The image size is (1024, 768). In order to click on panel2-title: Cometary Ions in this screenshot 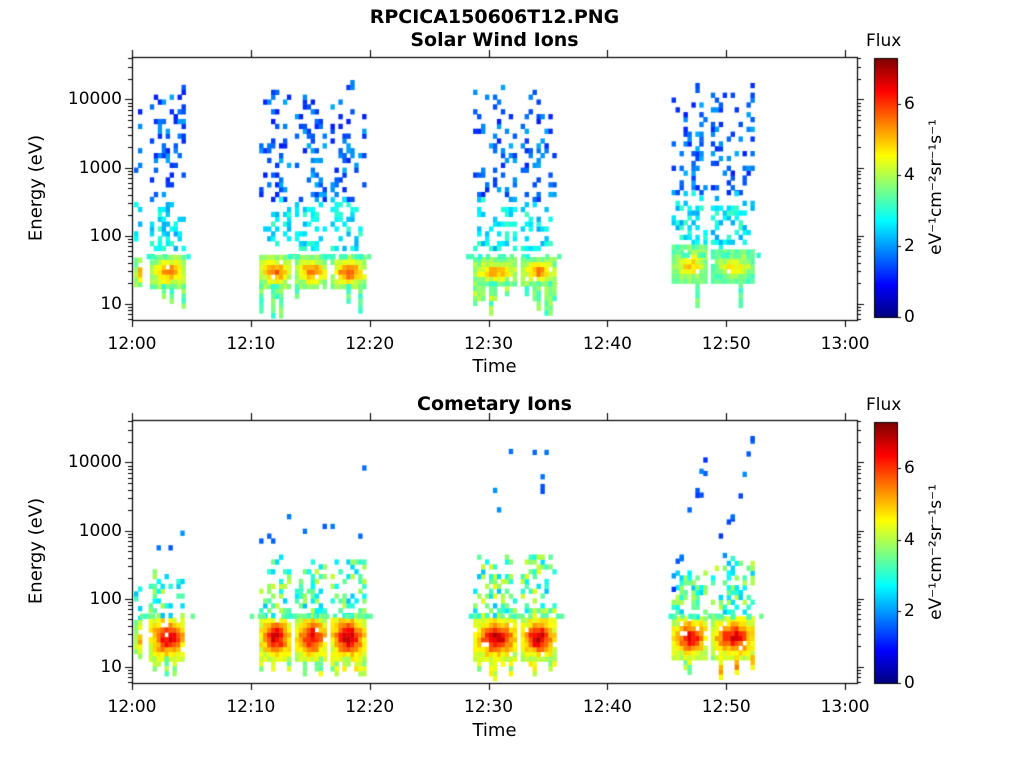, I will do `click(494, 404)`.